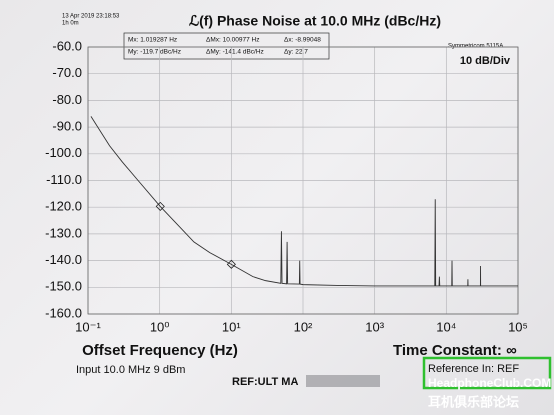 The width and height of the screenshot is (554, 415). I want to click on y-tick-label: -60.0, so click(67, 45).